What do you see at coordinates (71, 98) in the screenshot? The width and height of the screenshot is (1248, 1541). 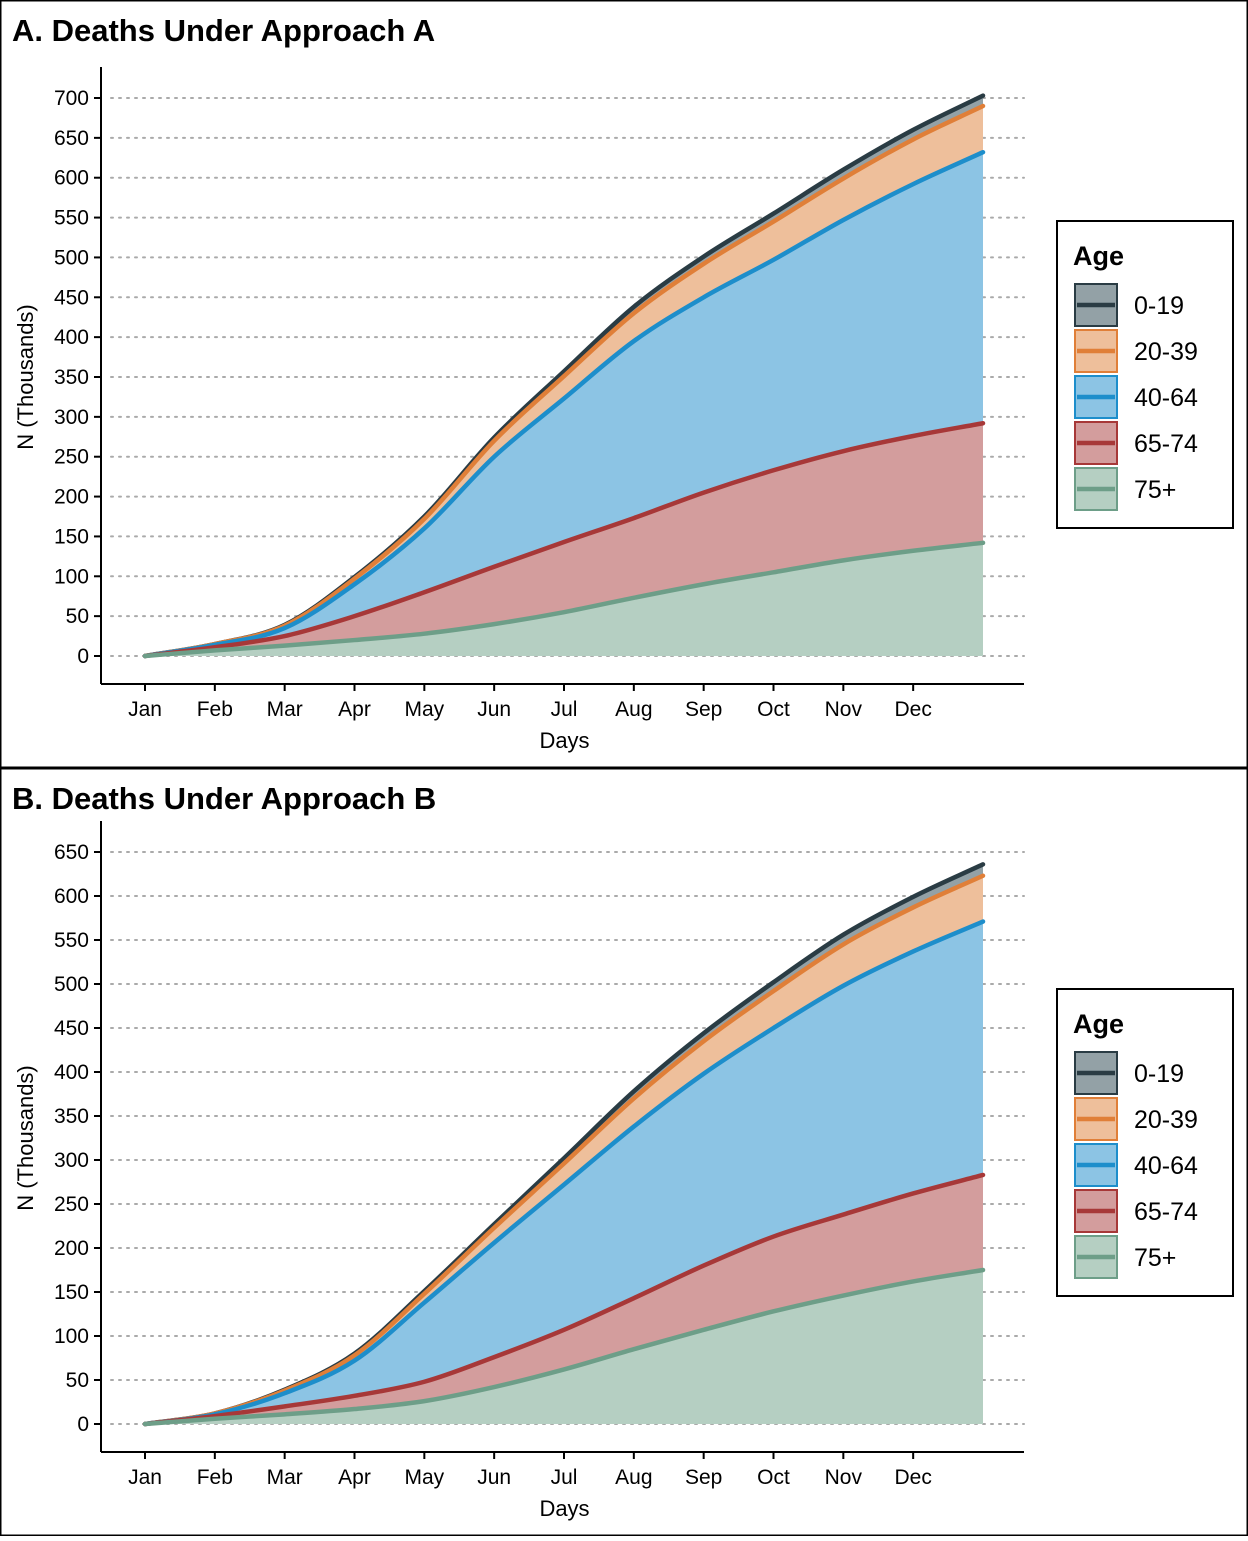 I see `y-tick-label: 700` at bounding box center [71, 98].